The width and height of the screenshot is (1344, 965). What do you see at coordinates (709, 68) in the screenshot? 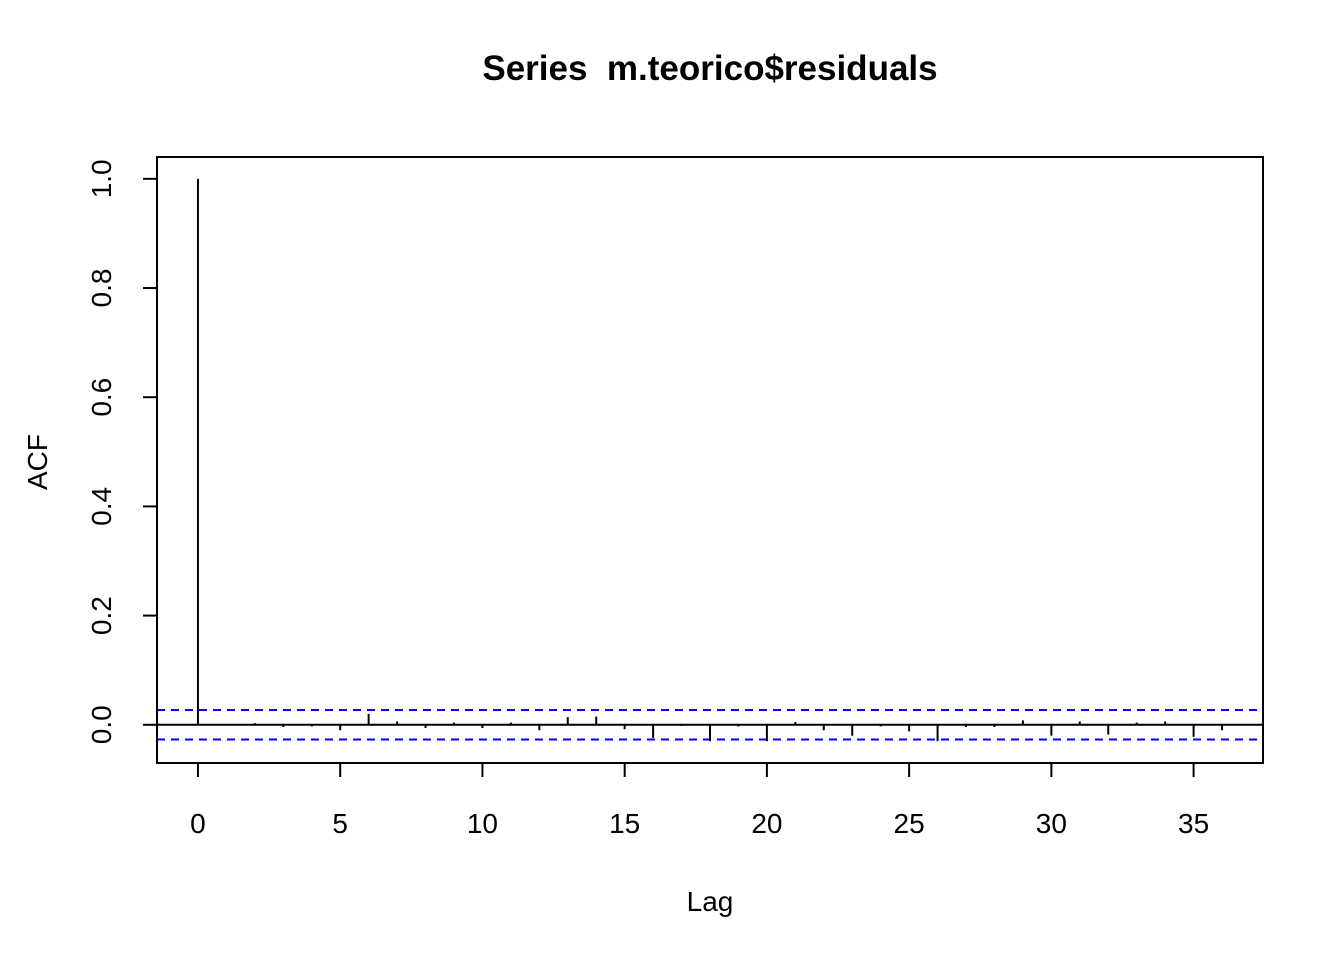
I see `chart-title: Series m.teorico$residuals` at bounding box center [709, 68].